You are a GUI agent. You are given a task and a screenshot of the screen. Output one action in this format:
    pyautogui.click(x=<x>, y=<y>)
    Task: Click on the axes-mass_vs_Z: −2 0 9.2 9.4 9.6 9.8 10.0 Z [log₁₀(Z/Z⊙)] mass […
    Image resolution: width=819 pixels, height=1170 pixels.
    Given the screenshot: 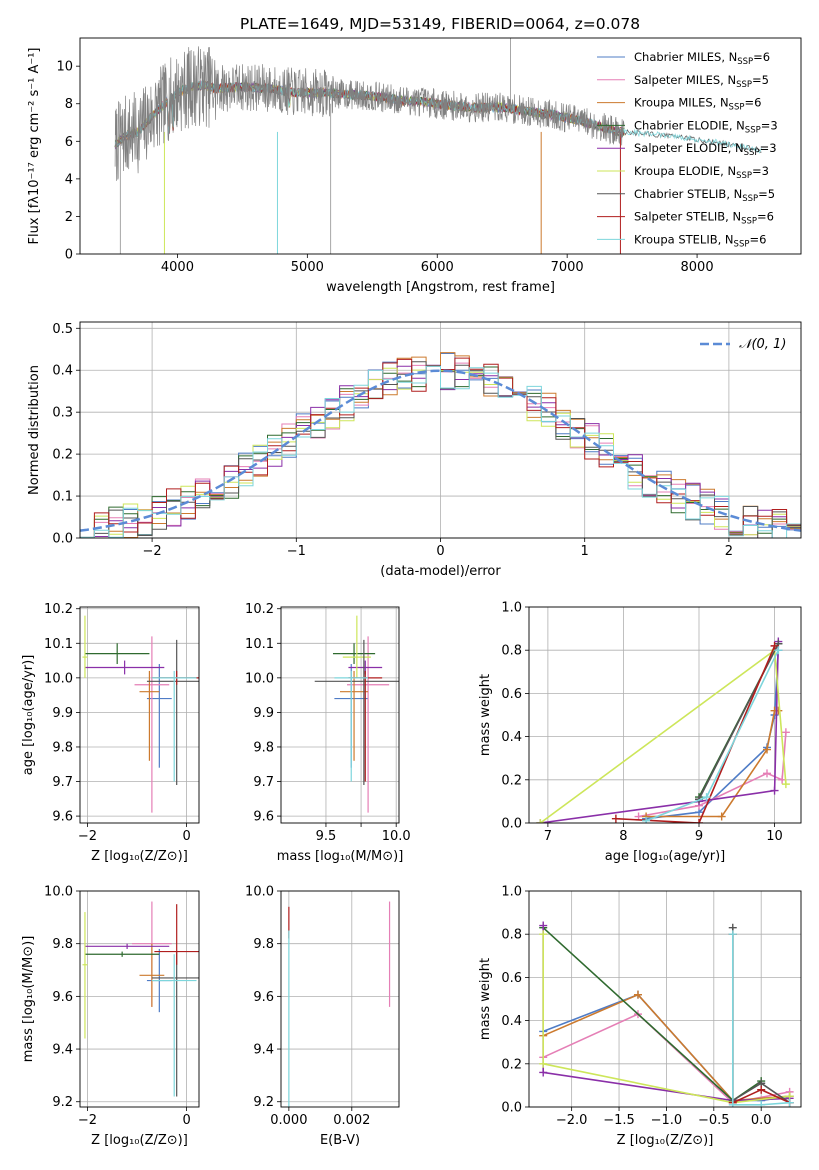 What is the action you would take?
    pyautogui.click(x=110, y=1016)
    